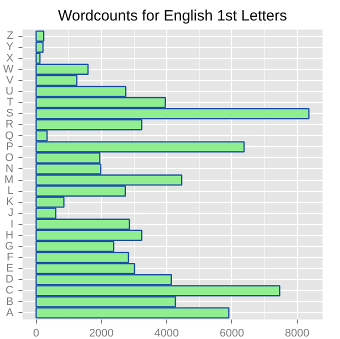 This screenshot has width=340, height=339. What do you see at coordinates (8, 69) in the screenshot?
I see `y-tick-label: W` at bounding box center [8, 69].